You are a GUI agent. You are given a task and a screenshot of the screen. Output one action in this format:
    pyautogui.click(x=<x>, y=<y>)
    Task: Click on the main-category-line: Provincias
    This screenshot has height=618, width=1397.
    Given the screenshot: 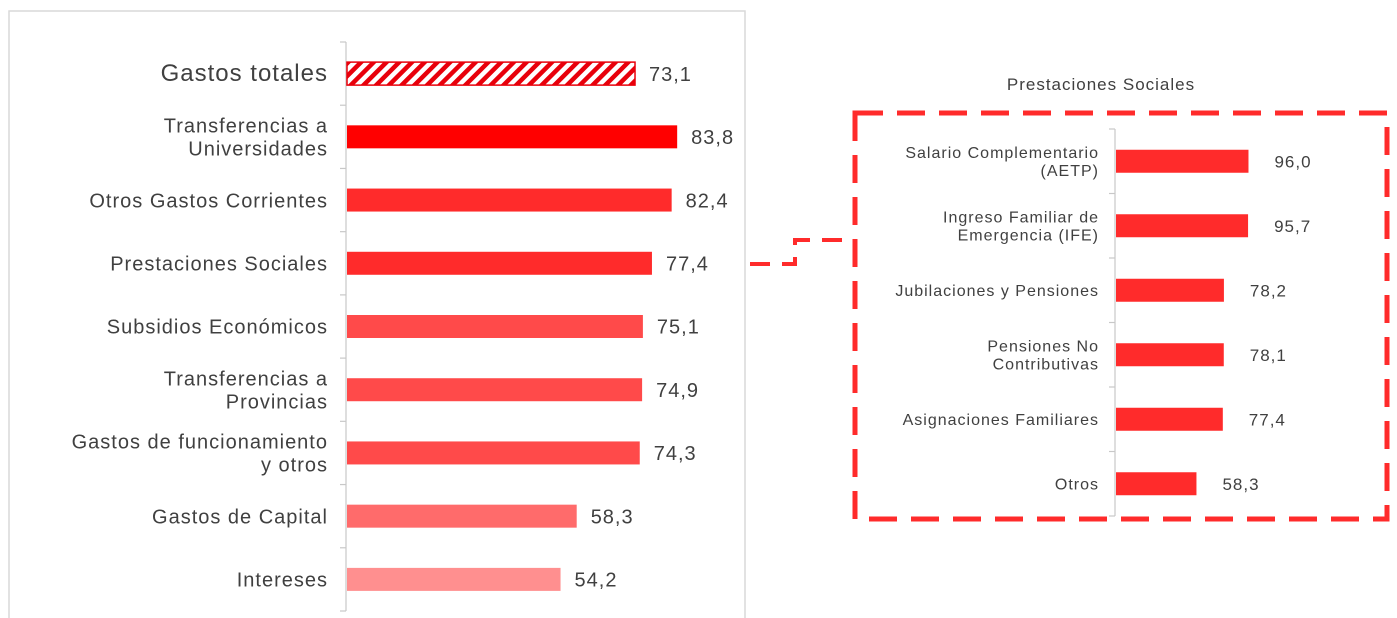 What is the action you would take?
    pyautogui.click(x=277, y=402)
    